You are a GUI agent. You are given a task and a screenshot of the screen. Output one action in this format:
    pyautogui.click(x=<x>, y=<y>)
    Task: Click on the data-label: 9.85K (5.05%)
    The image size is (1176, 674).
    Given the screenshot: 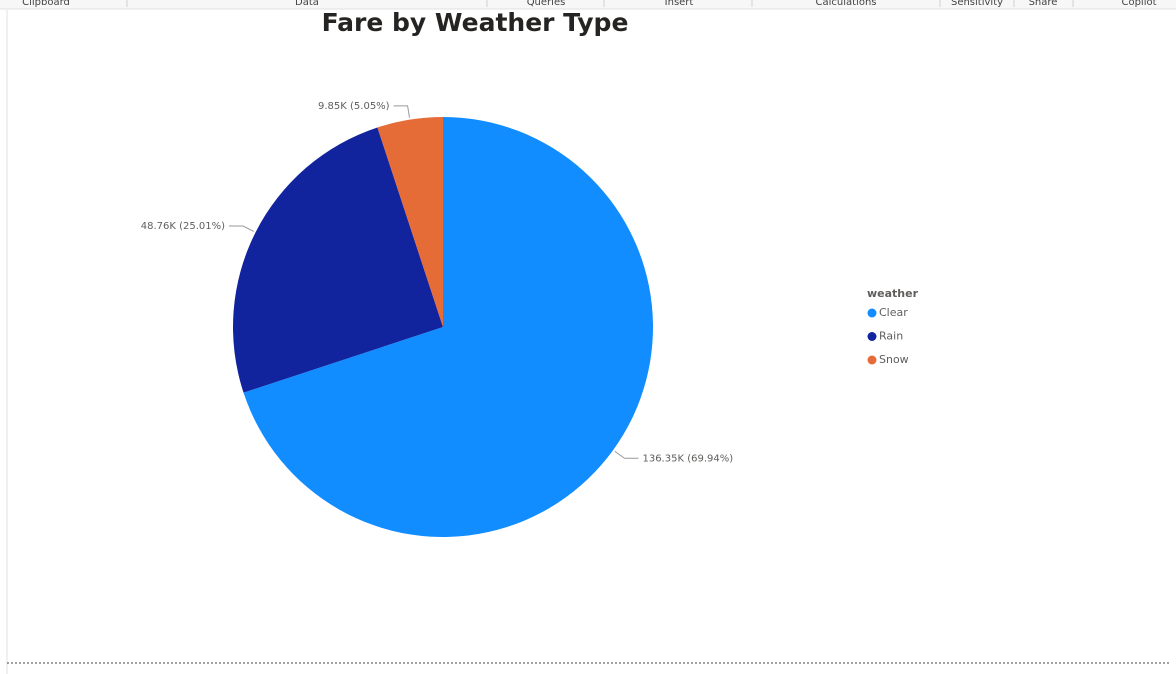 What is the action you would take?
    pyautogui.click(x=354, y=106)
    